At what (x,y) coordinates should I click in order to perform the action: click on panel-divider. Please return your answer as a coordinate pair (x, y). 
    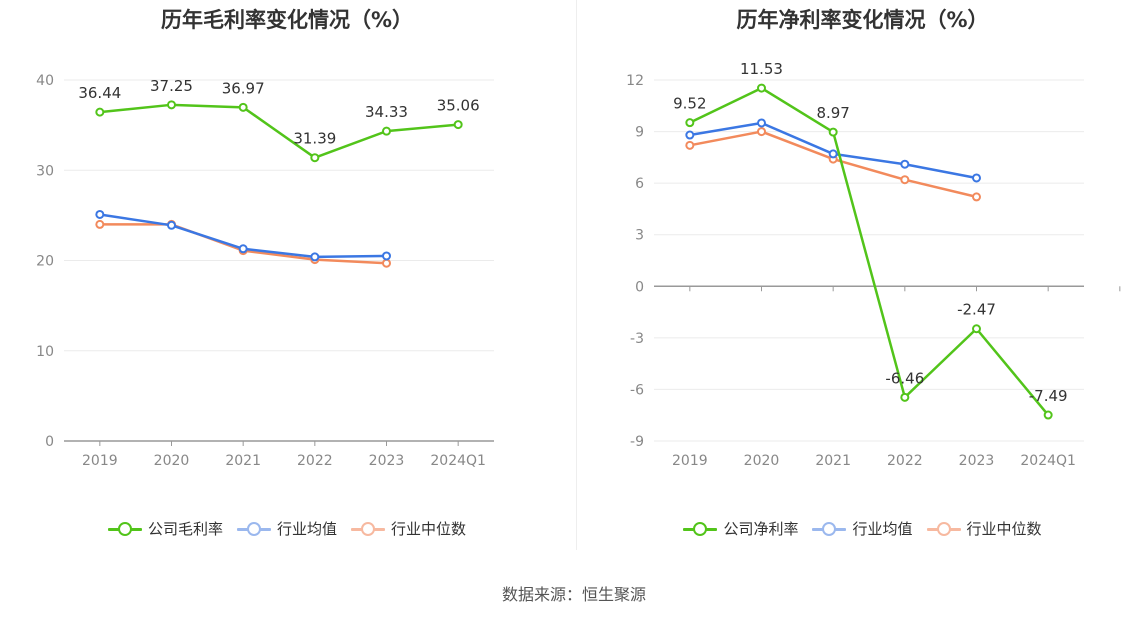
    Looking at the image, I should click on (576, 275).